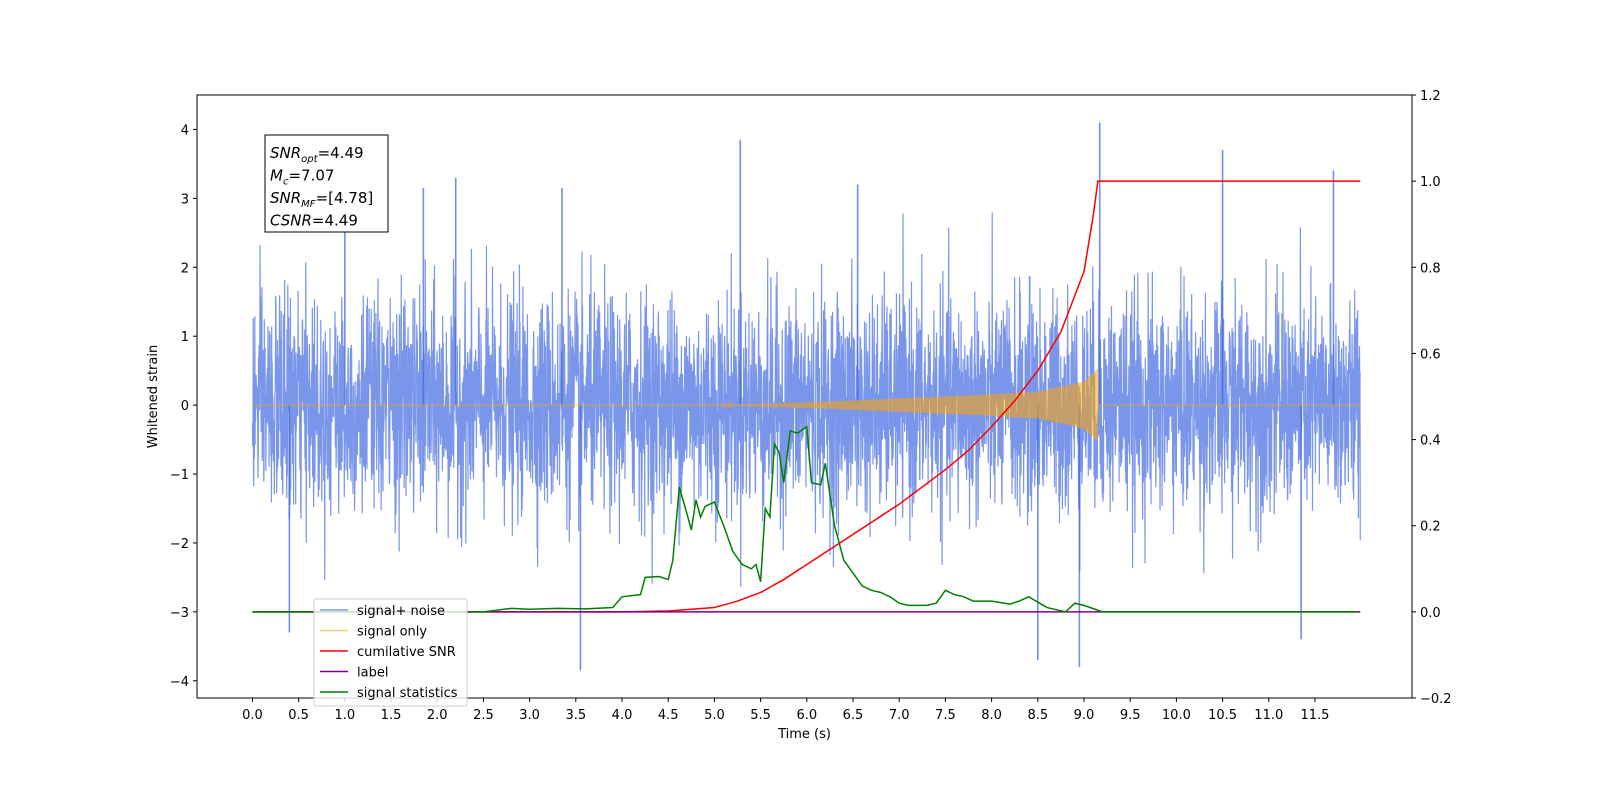 Image resolution: width=1600 pixels, height=800 pixels. I want to click on annotation-line: Mc=7.07, so click(302, 177).